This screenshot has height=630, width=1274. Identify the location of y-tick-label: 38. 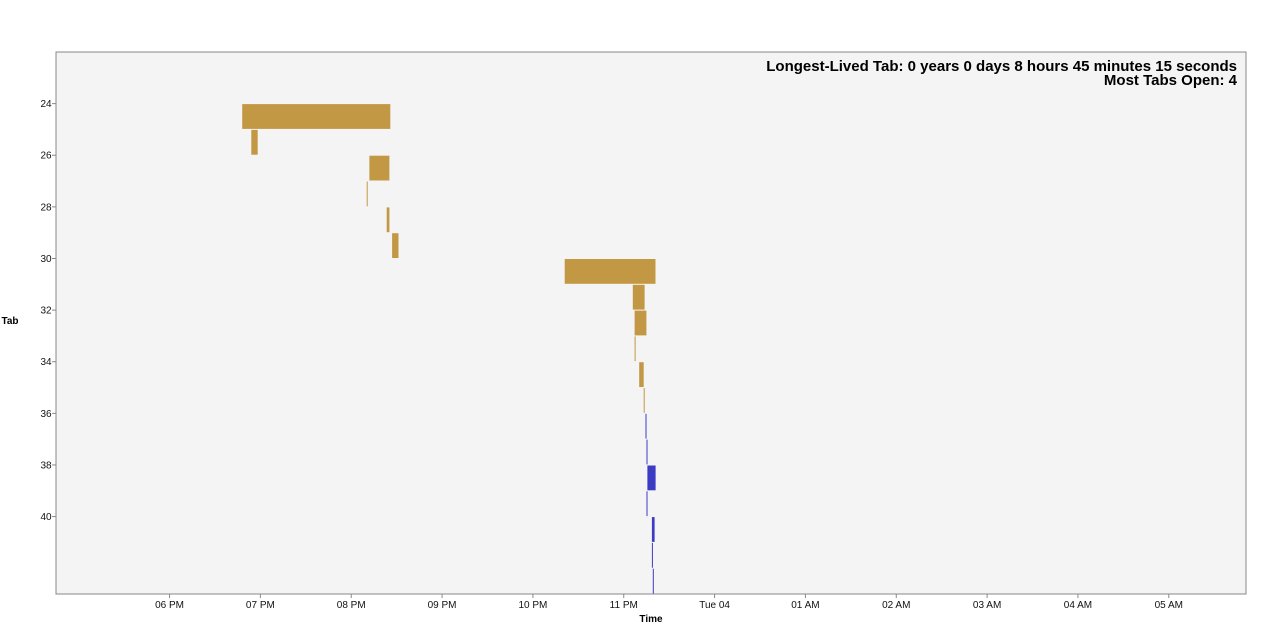
(46, 465).